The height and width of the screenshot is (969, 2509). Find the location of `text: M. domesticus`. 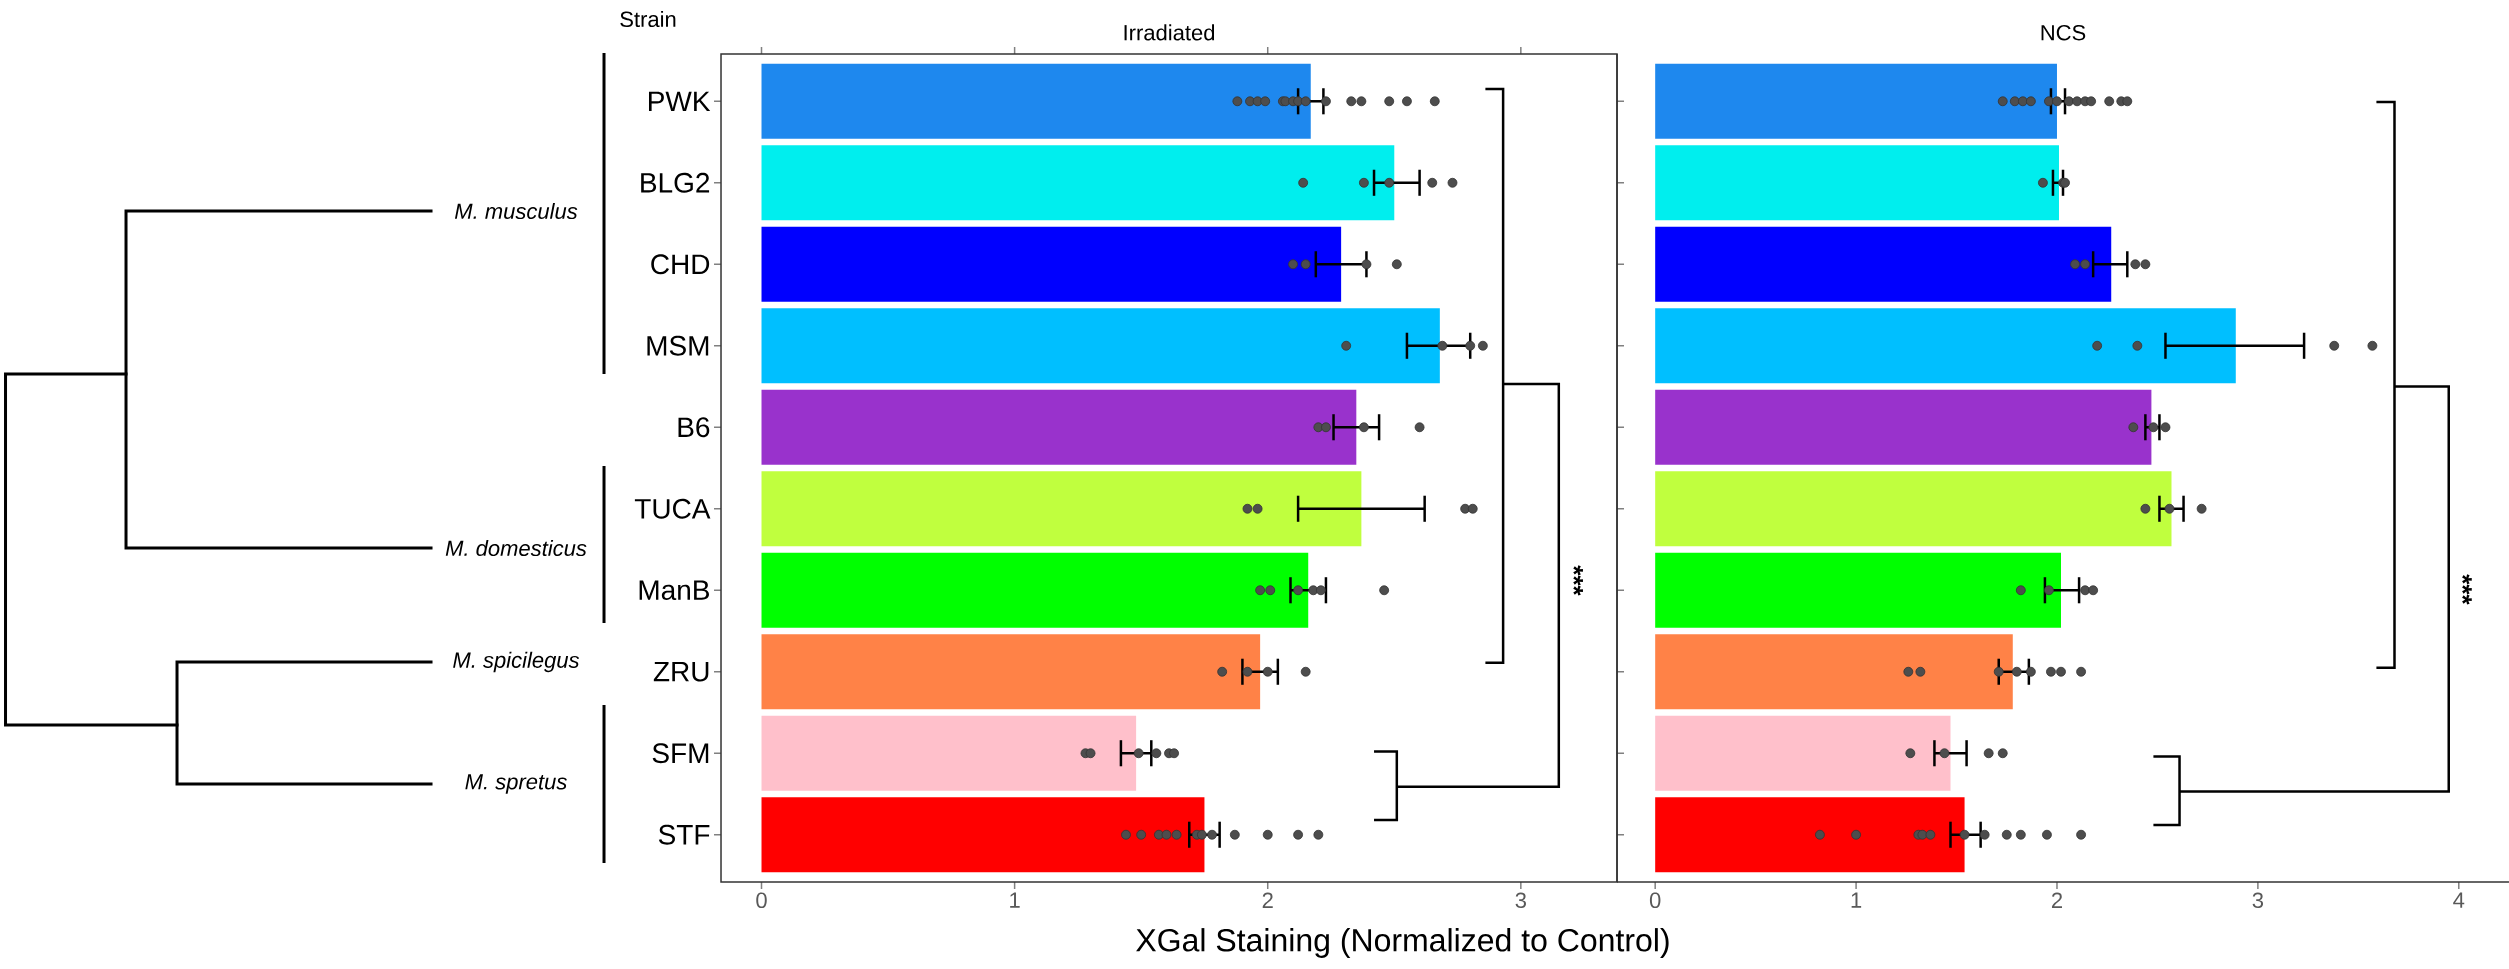

text: M. domesticus is located at coordinates (516, 548).